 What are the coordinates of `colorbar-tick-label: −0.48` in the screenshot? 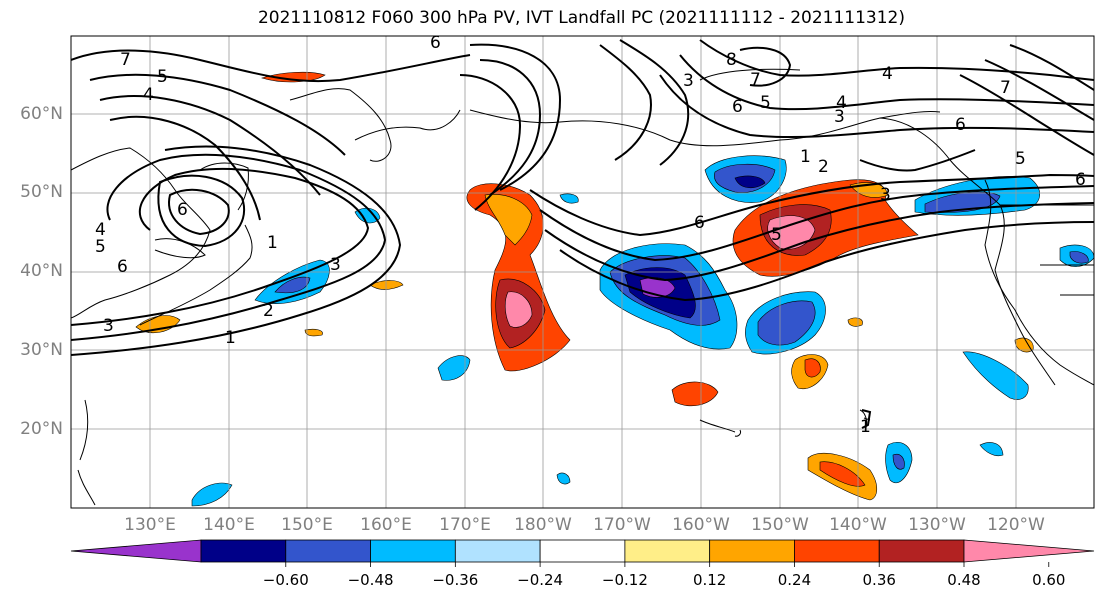 It's located at (370, 580).